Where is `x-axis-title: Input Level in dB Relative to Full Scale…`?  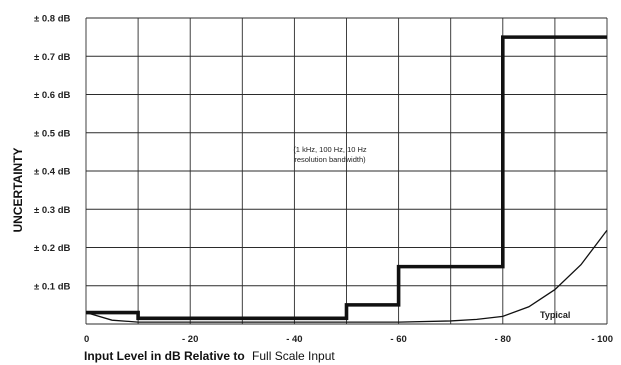 x-axis-title: Input Level in dB Relative to Full Scale… is located at coordinates (209, 356).